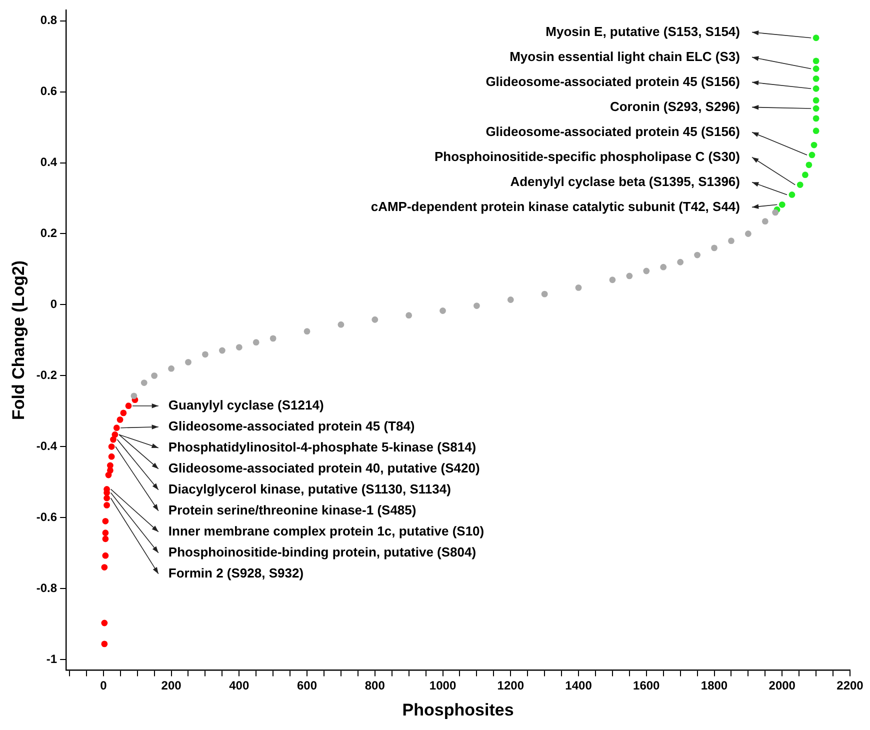 This screenshot has height=730, width=870. I want to click on x-tick-label: 400, so click(239, 685).